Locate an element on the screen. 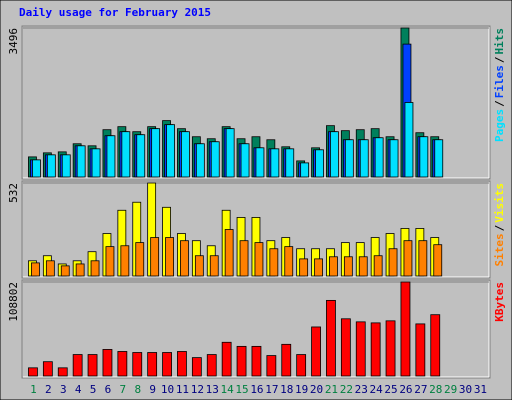 The width and height of the screenshot is (512, 400). legend-entry: KBytes is located at coordinates (499, 302).